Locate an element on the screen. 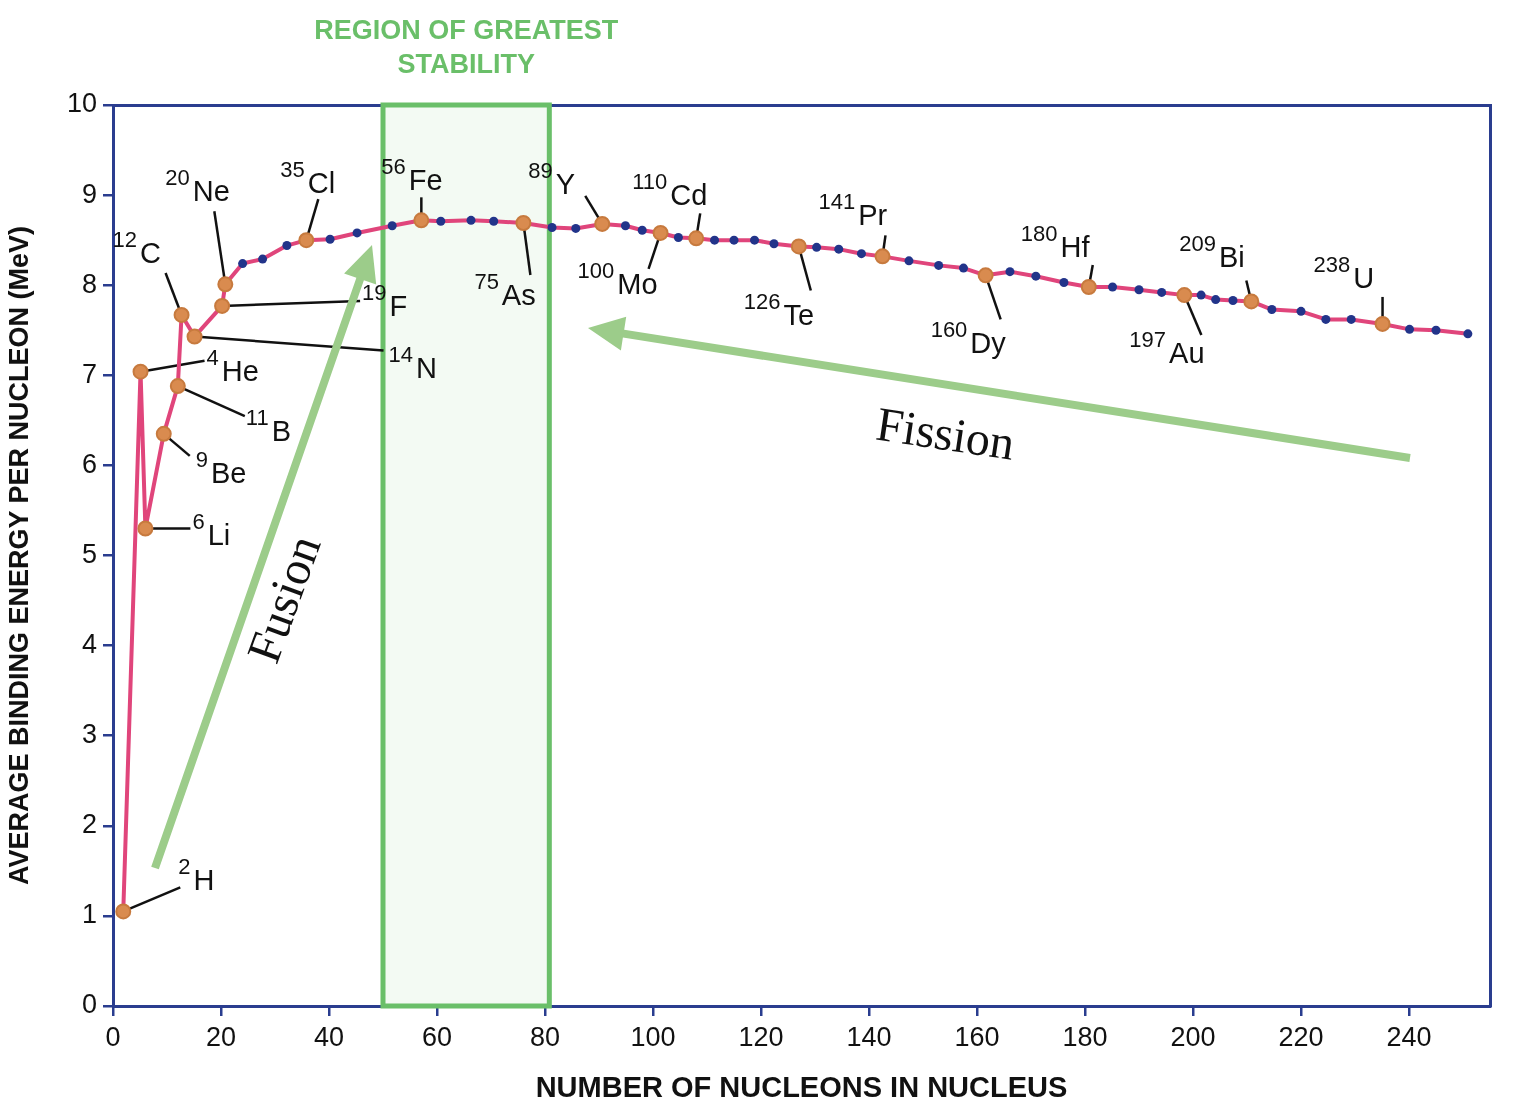 This screenshot has width=1522, height=1110. x-tick-label: 180 is located at coordinates (1085, 1036).